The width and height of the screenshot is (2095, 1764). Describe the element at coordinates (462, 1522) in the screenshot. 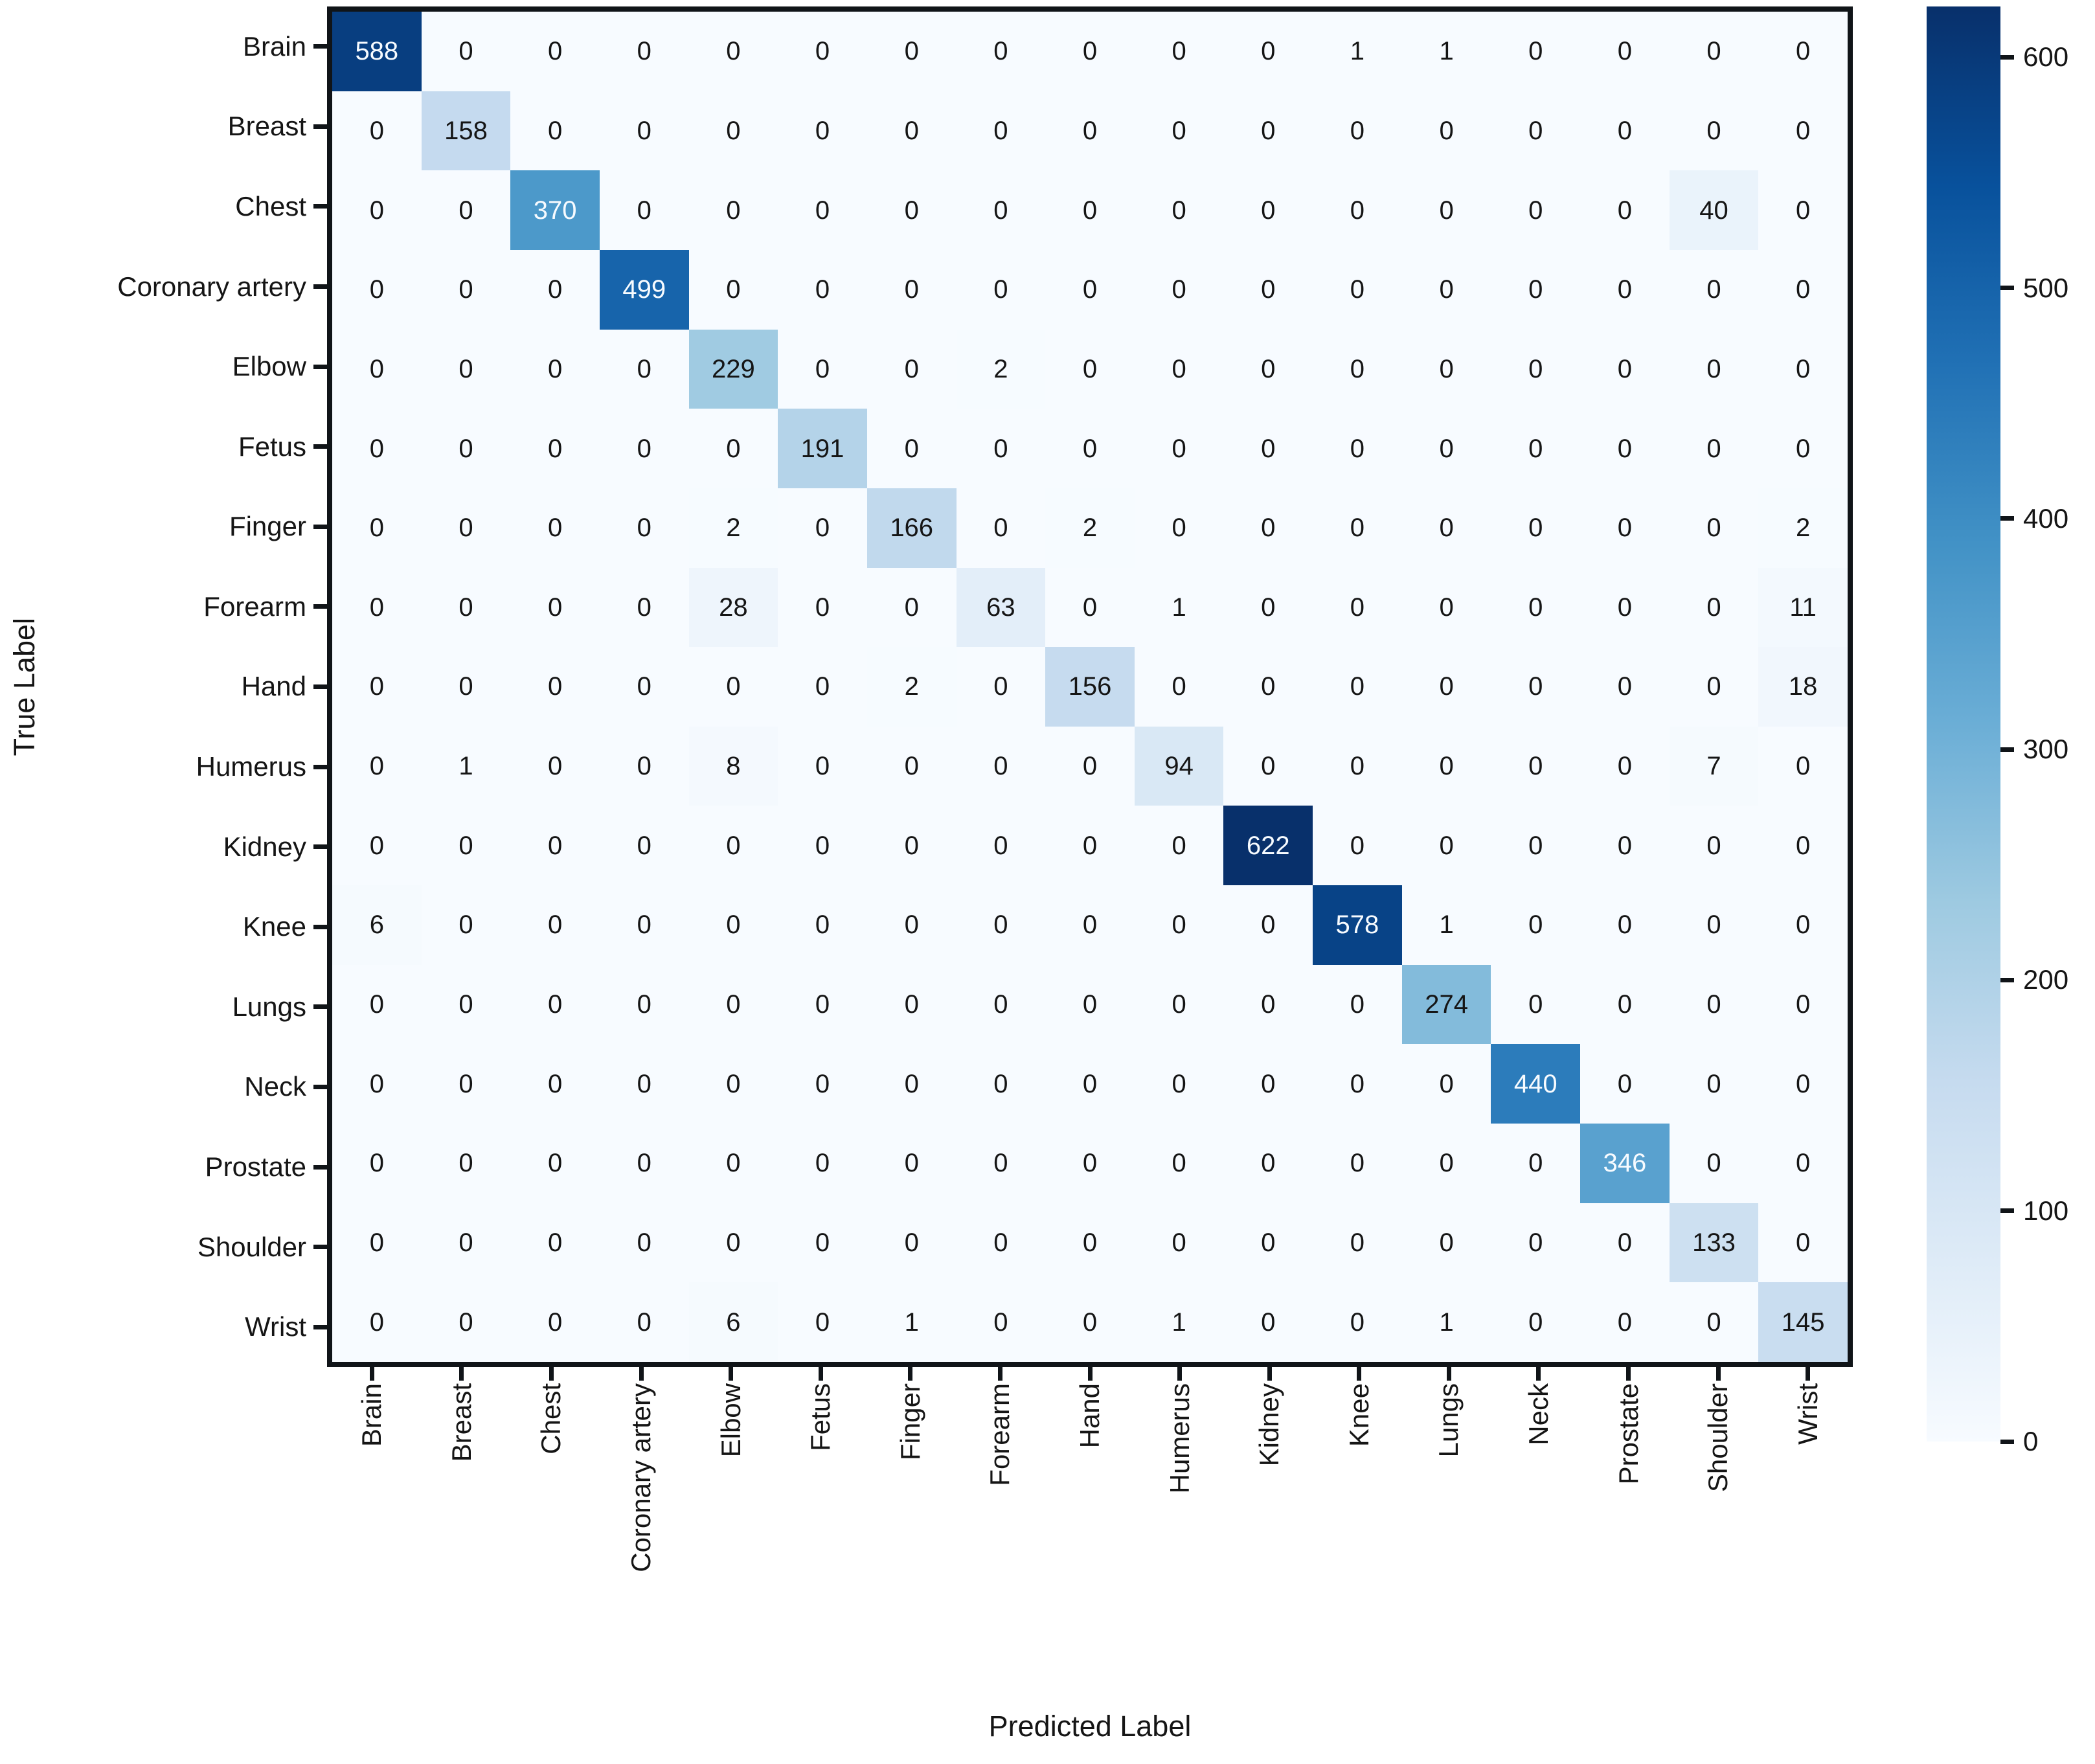

I see `x-tick-label: Breast` at that location.